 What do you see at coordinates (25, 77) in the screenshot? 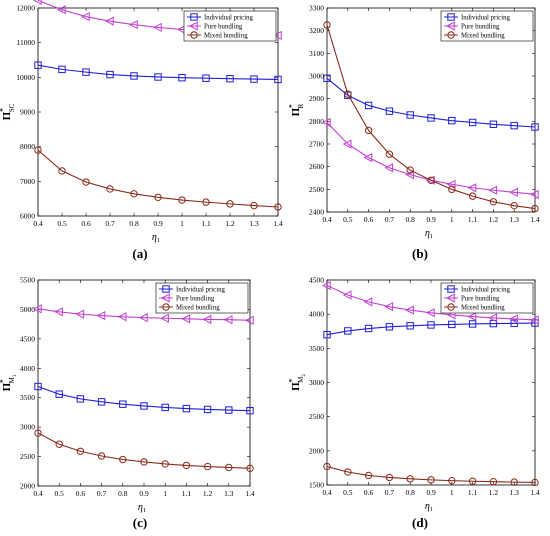
I see `y-tick-label: 10000` at bounding box center [25, 77].